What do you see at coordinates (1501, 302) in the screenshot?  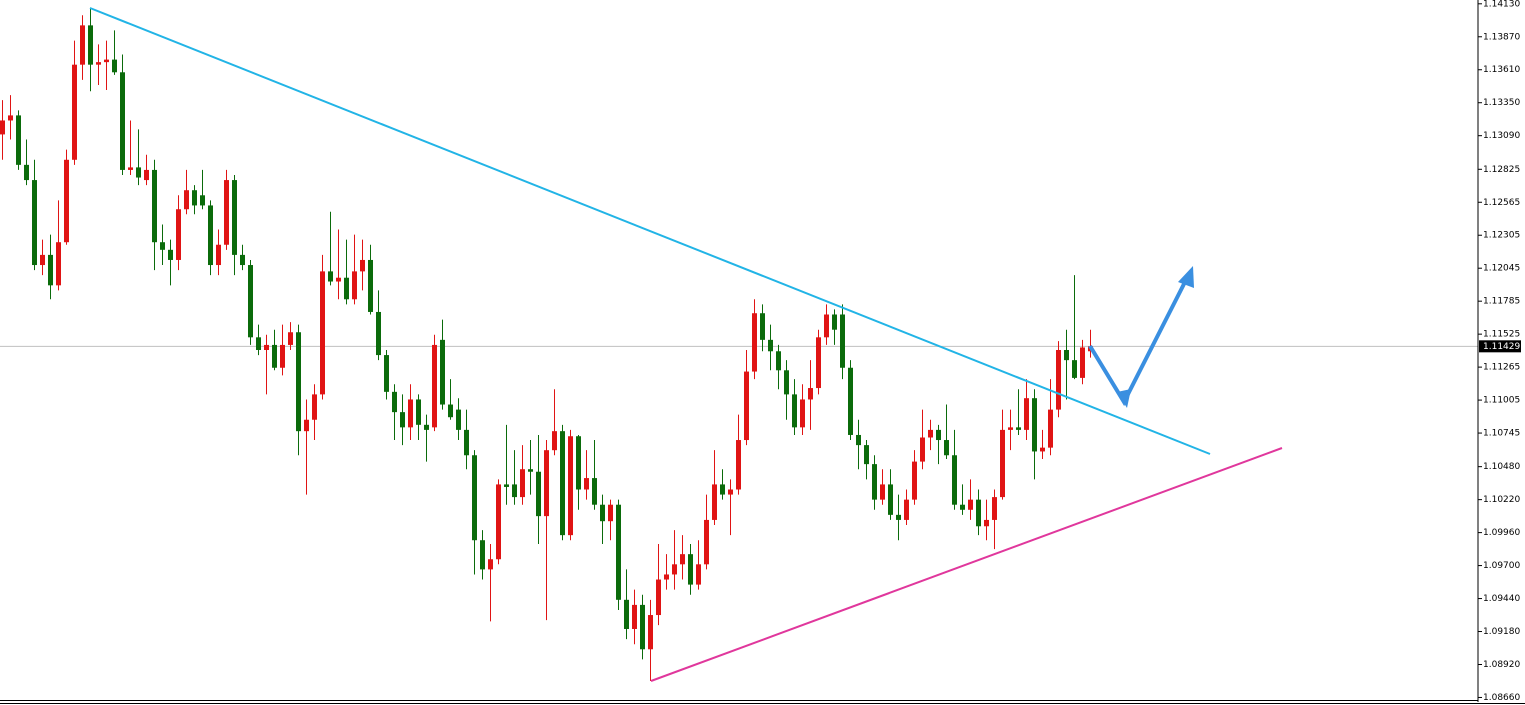 I see `y-tick-label: 1.11785` at bounding box center [1501, 302].